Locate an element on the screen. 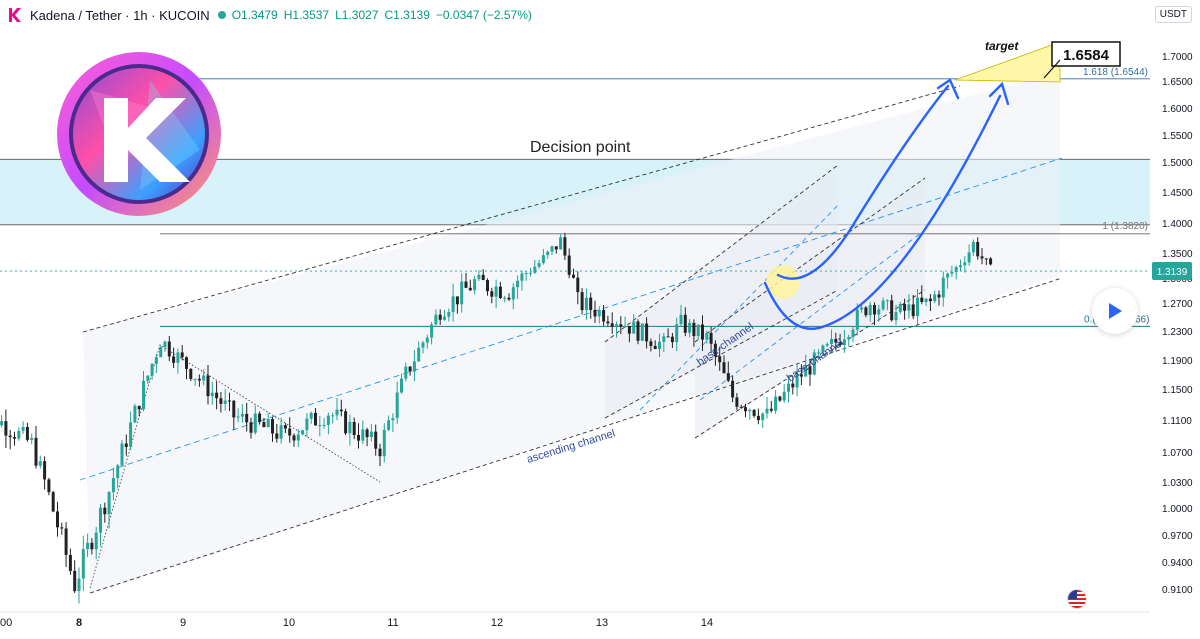 Image resolution: width=1200 pixels, height=639 pixels. ohlc-open: O1.3479 is located at coordinates (254, 15).